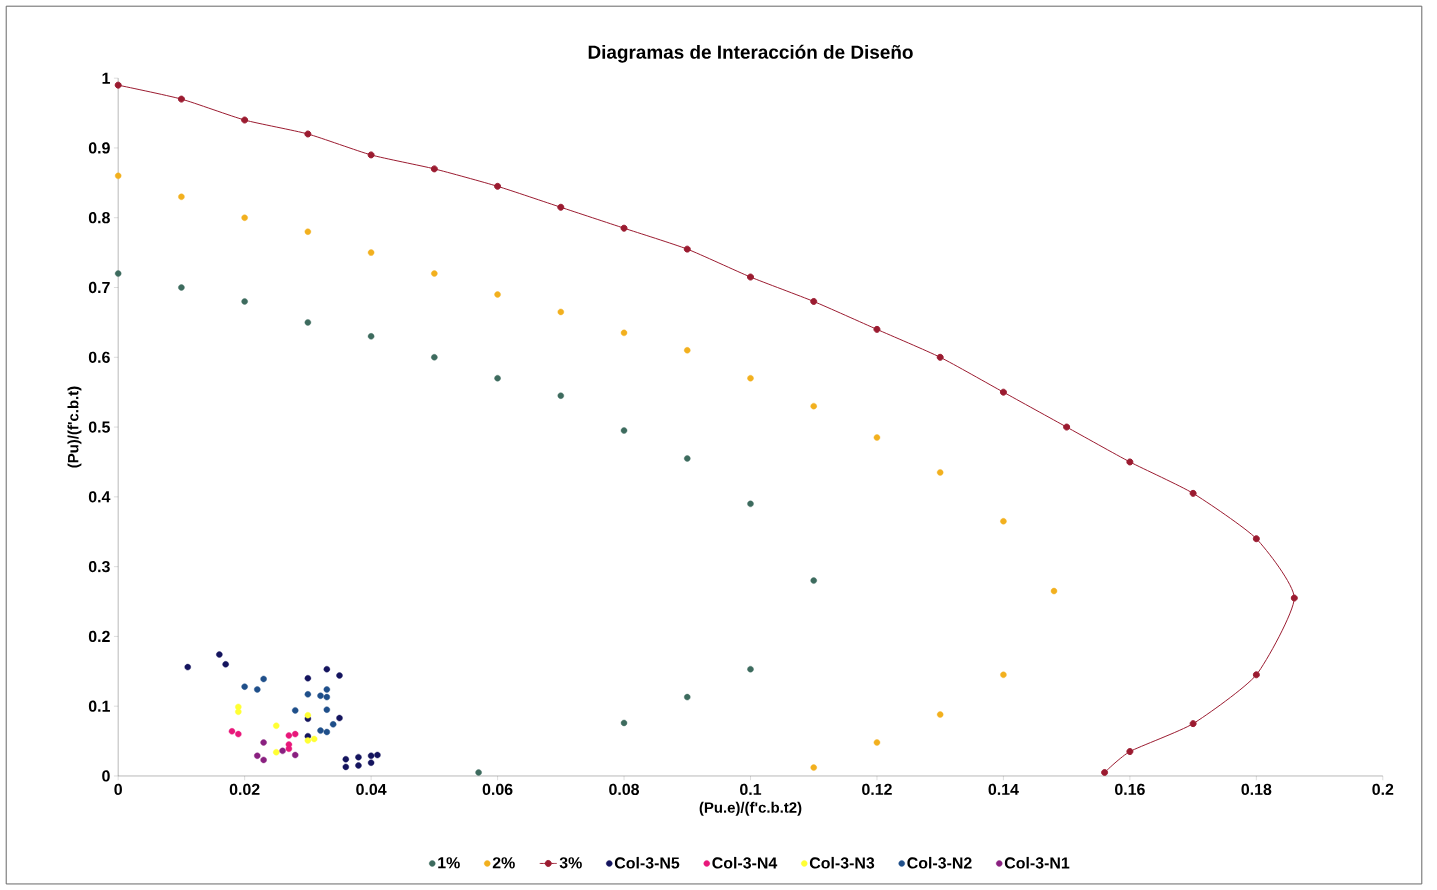 This screenshot has height=890, width=1437. Describe the element at coordinates (99, 148) in the screenshot. I see `y-tick-label: 0.9` at that location.